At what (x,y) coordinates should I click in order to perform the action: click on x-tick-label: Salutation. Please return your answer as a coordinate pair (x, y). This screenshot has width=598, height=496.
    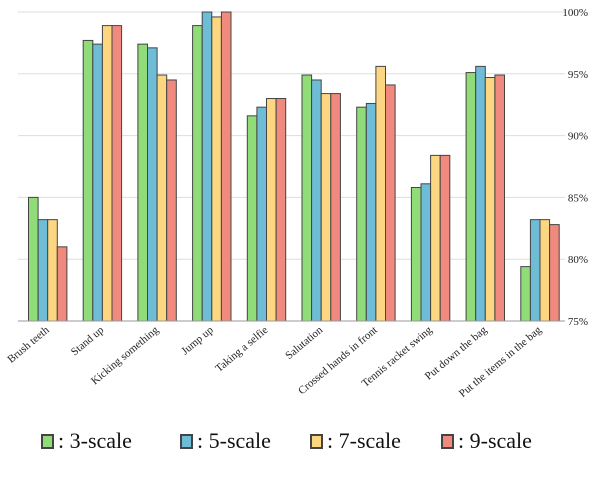
    Looking at the image, I should click on (304, 343).